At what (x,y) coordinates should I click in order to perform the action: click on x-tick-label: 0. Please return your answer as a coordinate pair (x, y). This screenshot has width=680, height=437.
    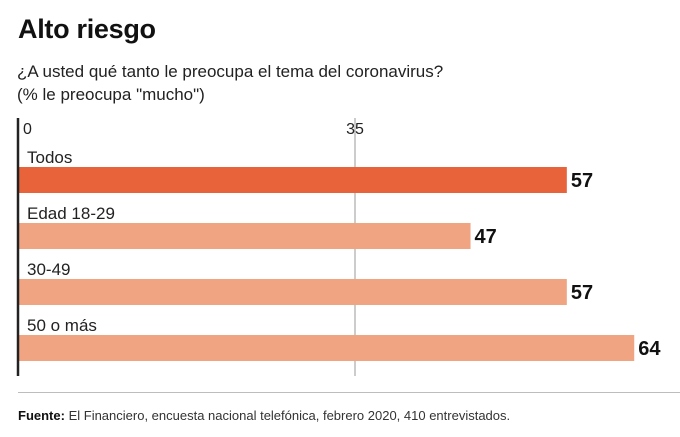
    Looking at the image, I should click on (27, 129).